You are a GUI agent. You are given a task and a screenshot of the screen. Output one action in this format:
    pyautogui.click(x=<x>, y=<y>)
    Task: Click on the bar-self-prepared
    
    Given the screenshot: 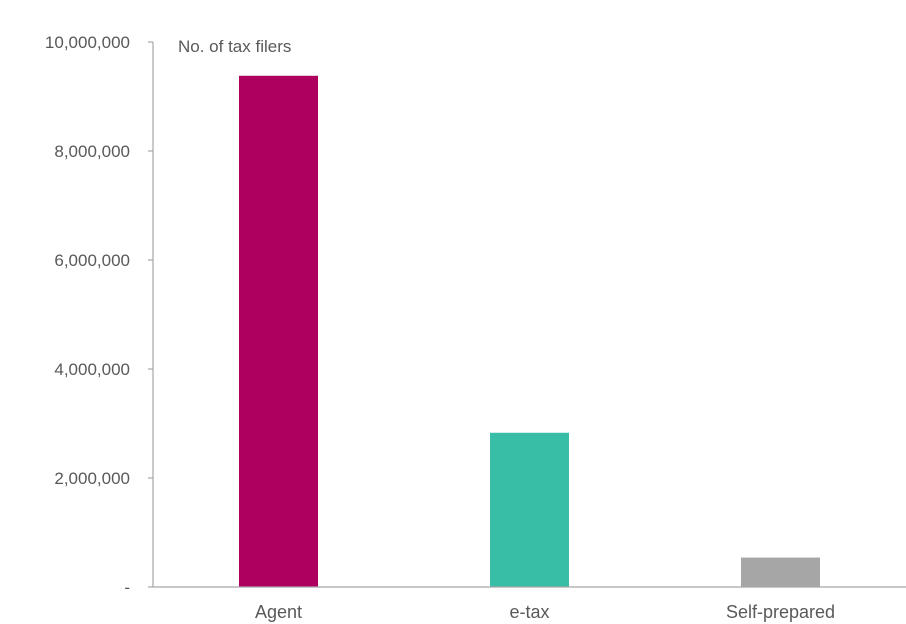 What is the action you would take?
    pyautogui.click(x=780, y=572)
    